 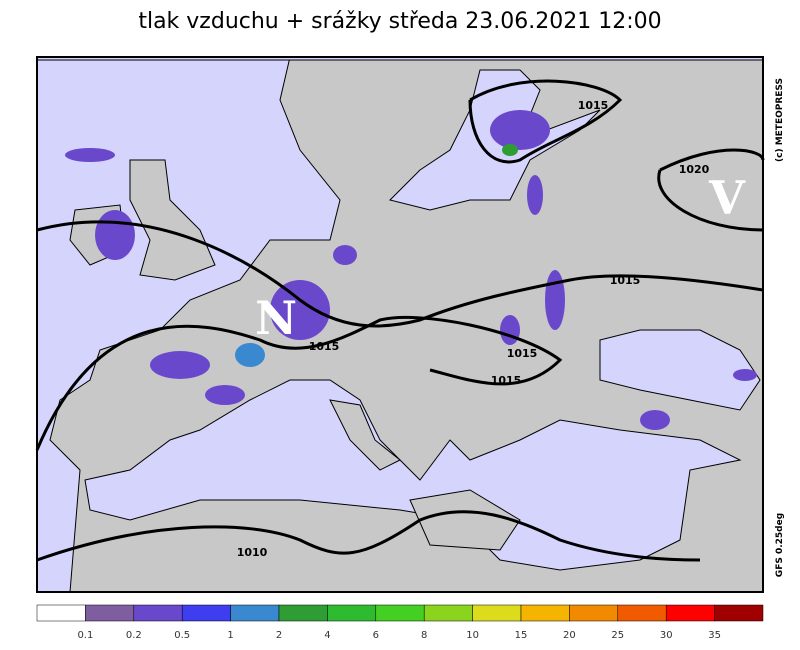 I want to click on isobar-label: 1020, so click(x=694, y=169).